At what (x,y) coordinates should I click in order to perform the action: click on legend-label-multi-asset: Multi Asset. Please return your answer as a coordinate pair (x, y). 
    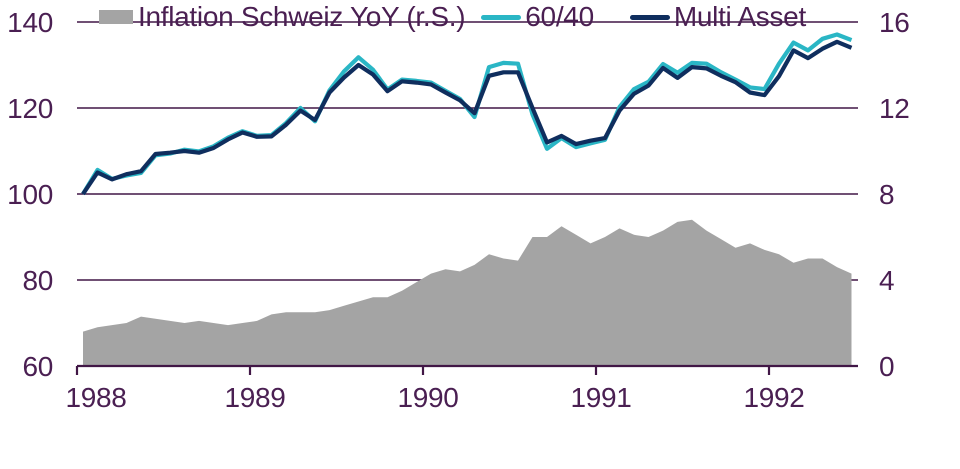
    Looking at the image, I should click on (739, 16).